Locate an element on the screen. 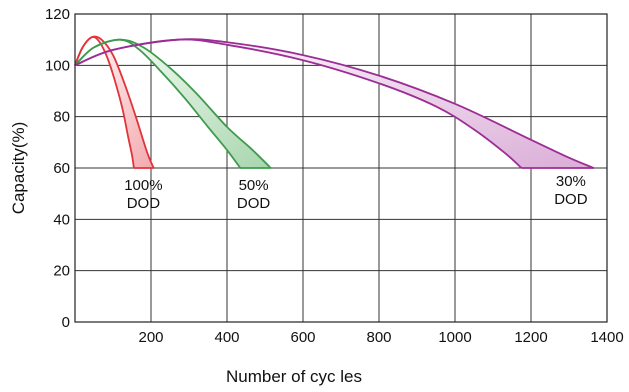 The height and width of the screenshot is (392, 629). x-tick-label: 200 is located at coordinates (150, 337).